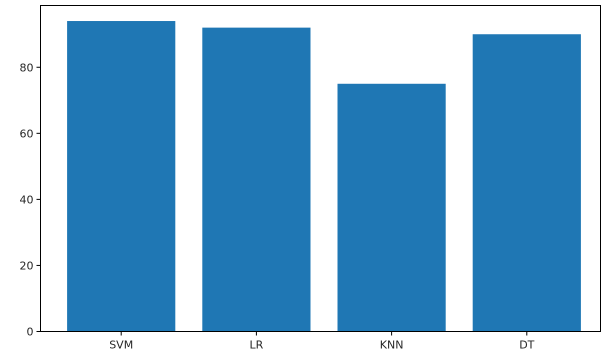  Describe the element at coordinates (322, 341) in the screenshot. I see `x-axis: SVM LR KNN DT` at that location.